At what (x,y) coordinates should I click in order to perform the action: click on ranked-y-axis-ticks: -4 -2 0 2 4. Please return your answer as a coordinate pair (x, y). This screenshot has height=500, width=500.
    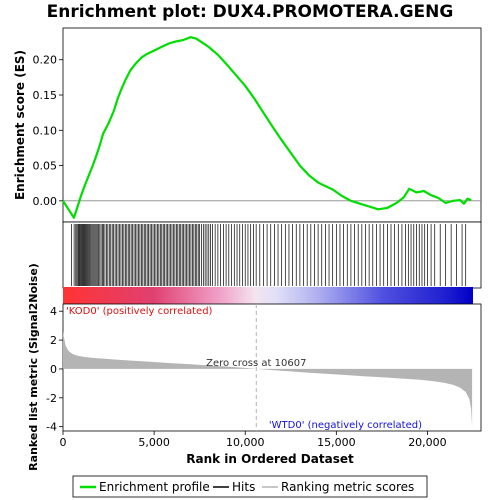
    Looking at the image, I should click on (54, 369).